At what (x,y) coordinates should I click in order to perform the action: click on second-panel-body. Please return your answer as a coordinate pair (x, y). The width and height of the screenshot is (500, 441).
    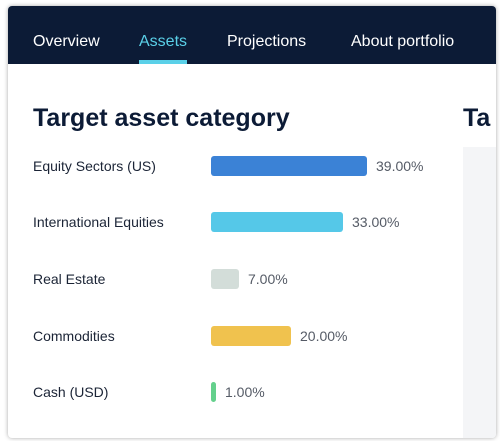
    Looking at the image, I should click on (479, 292).